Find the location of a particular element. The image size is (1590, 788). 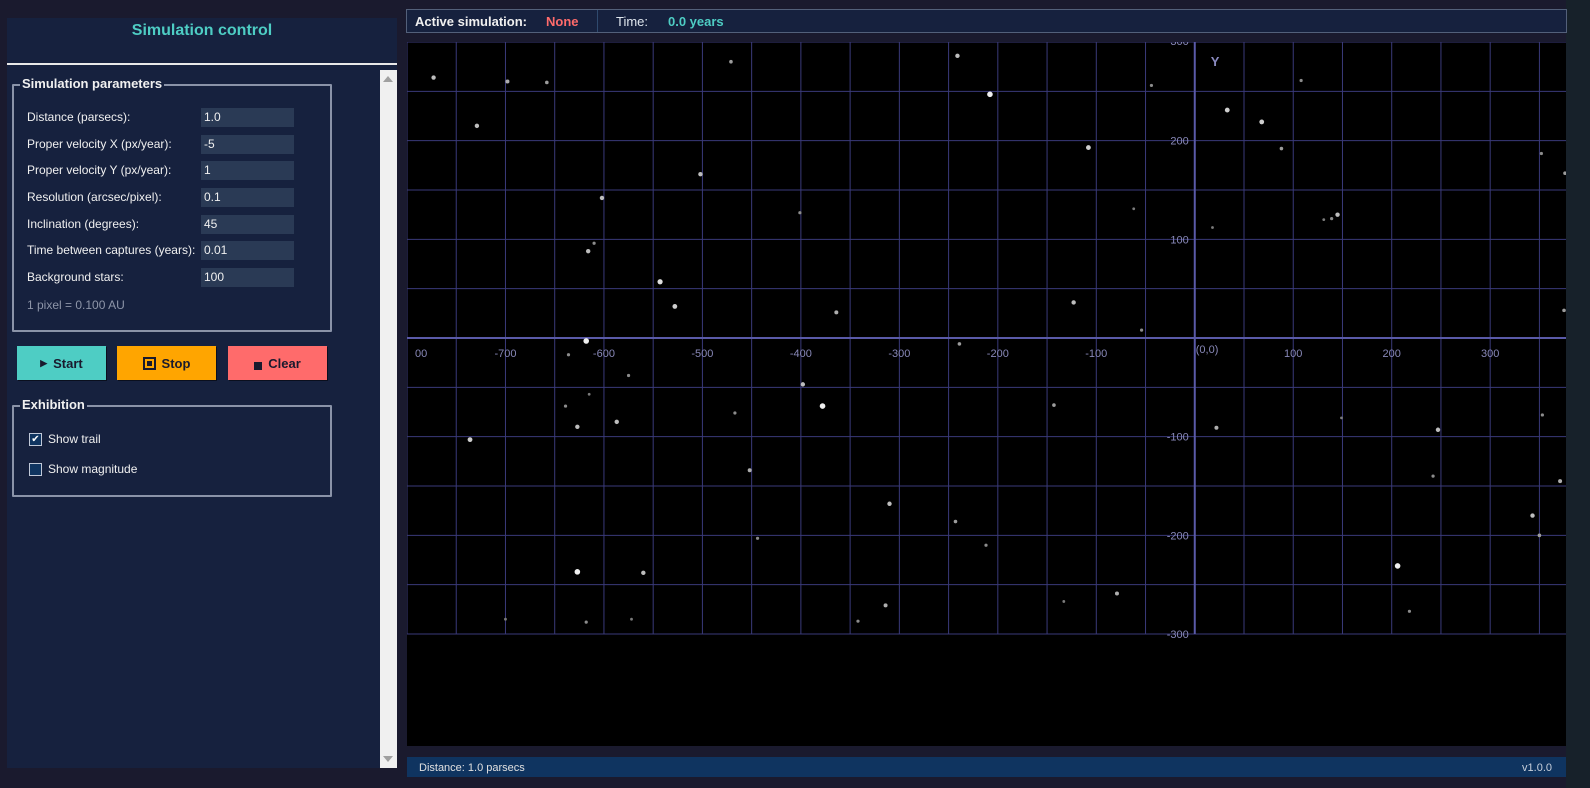

distance-field: 1.0 is located at coordinates (247, 117).